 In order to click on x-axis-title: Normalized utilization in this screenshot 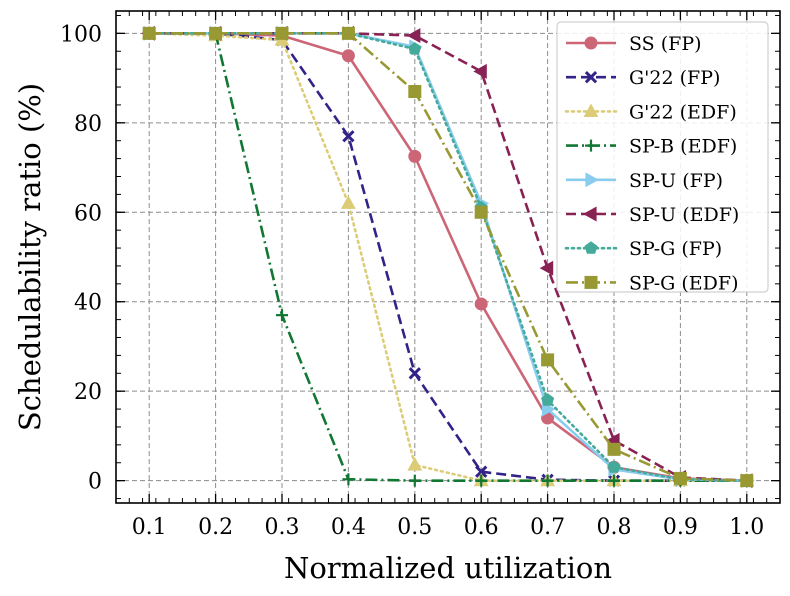, I will do `click(448, 568)`.